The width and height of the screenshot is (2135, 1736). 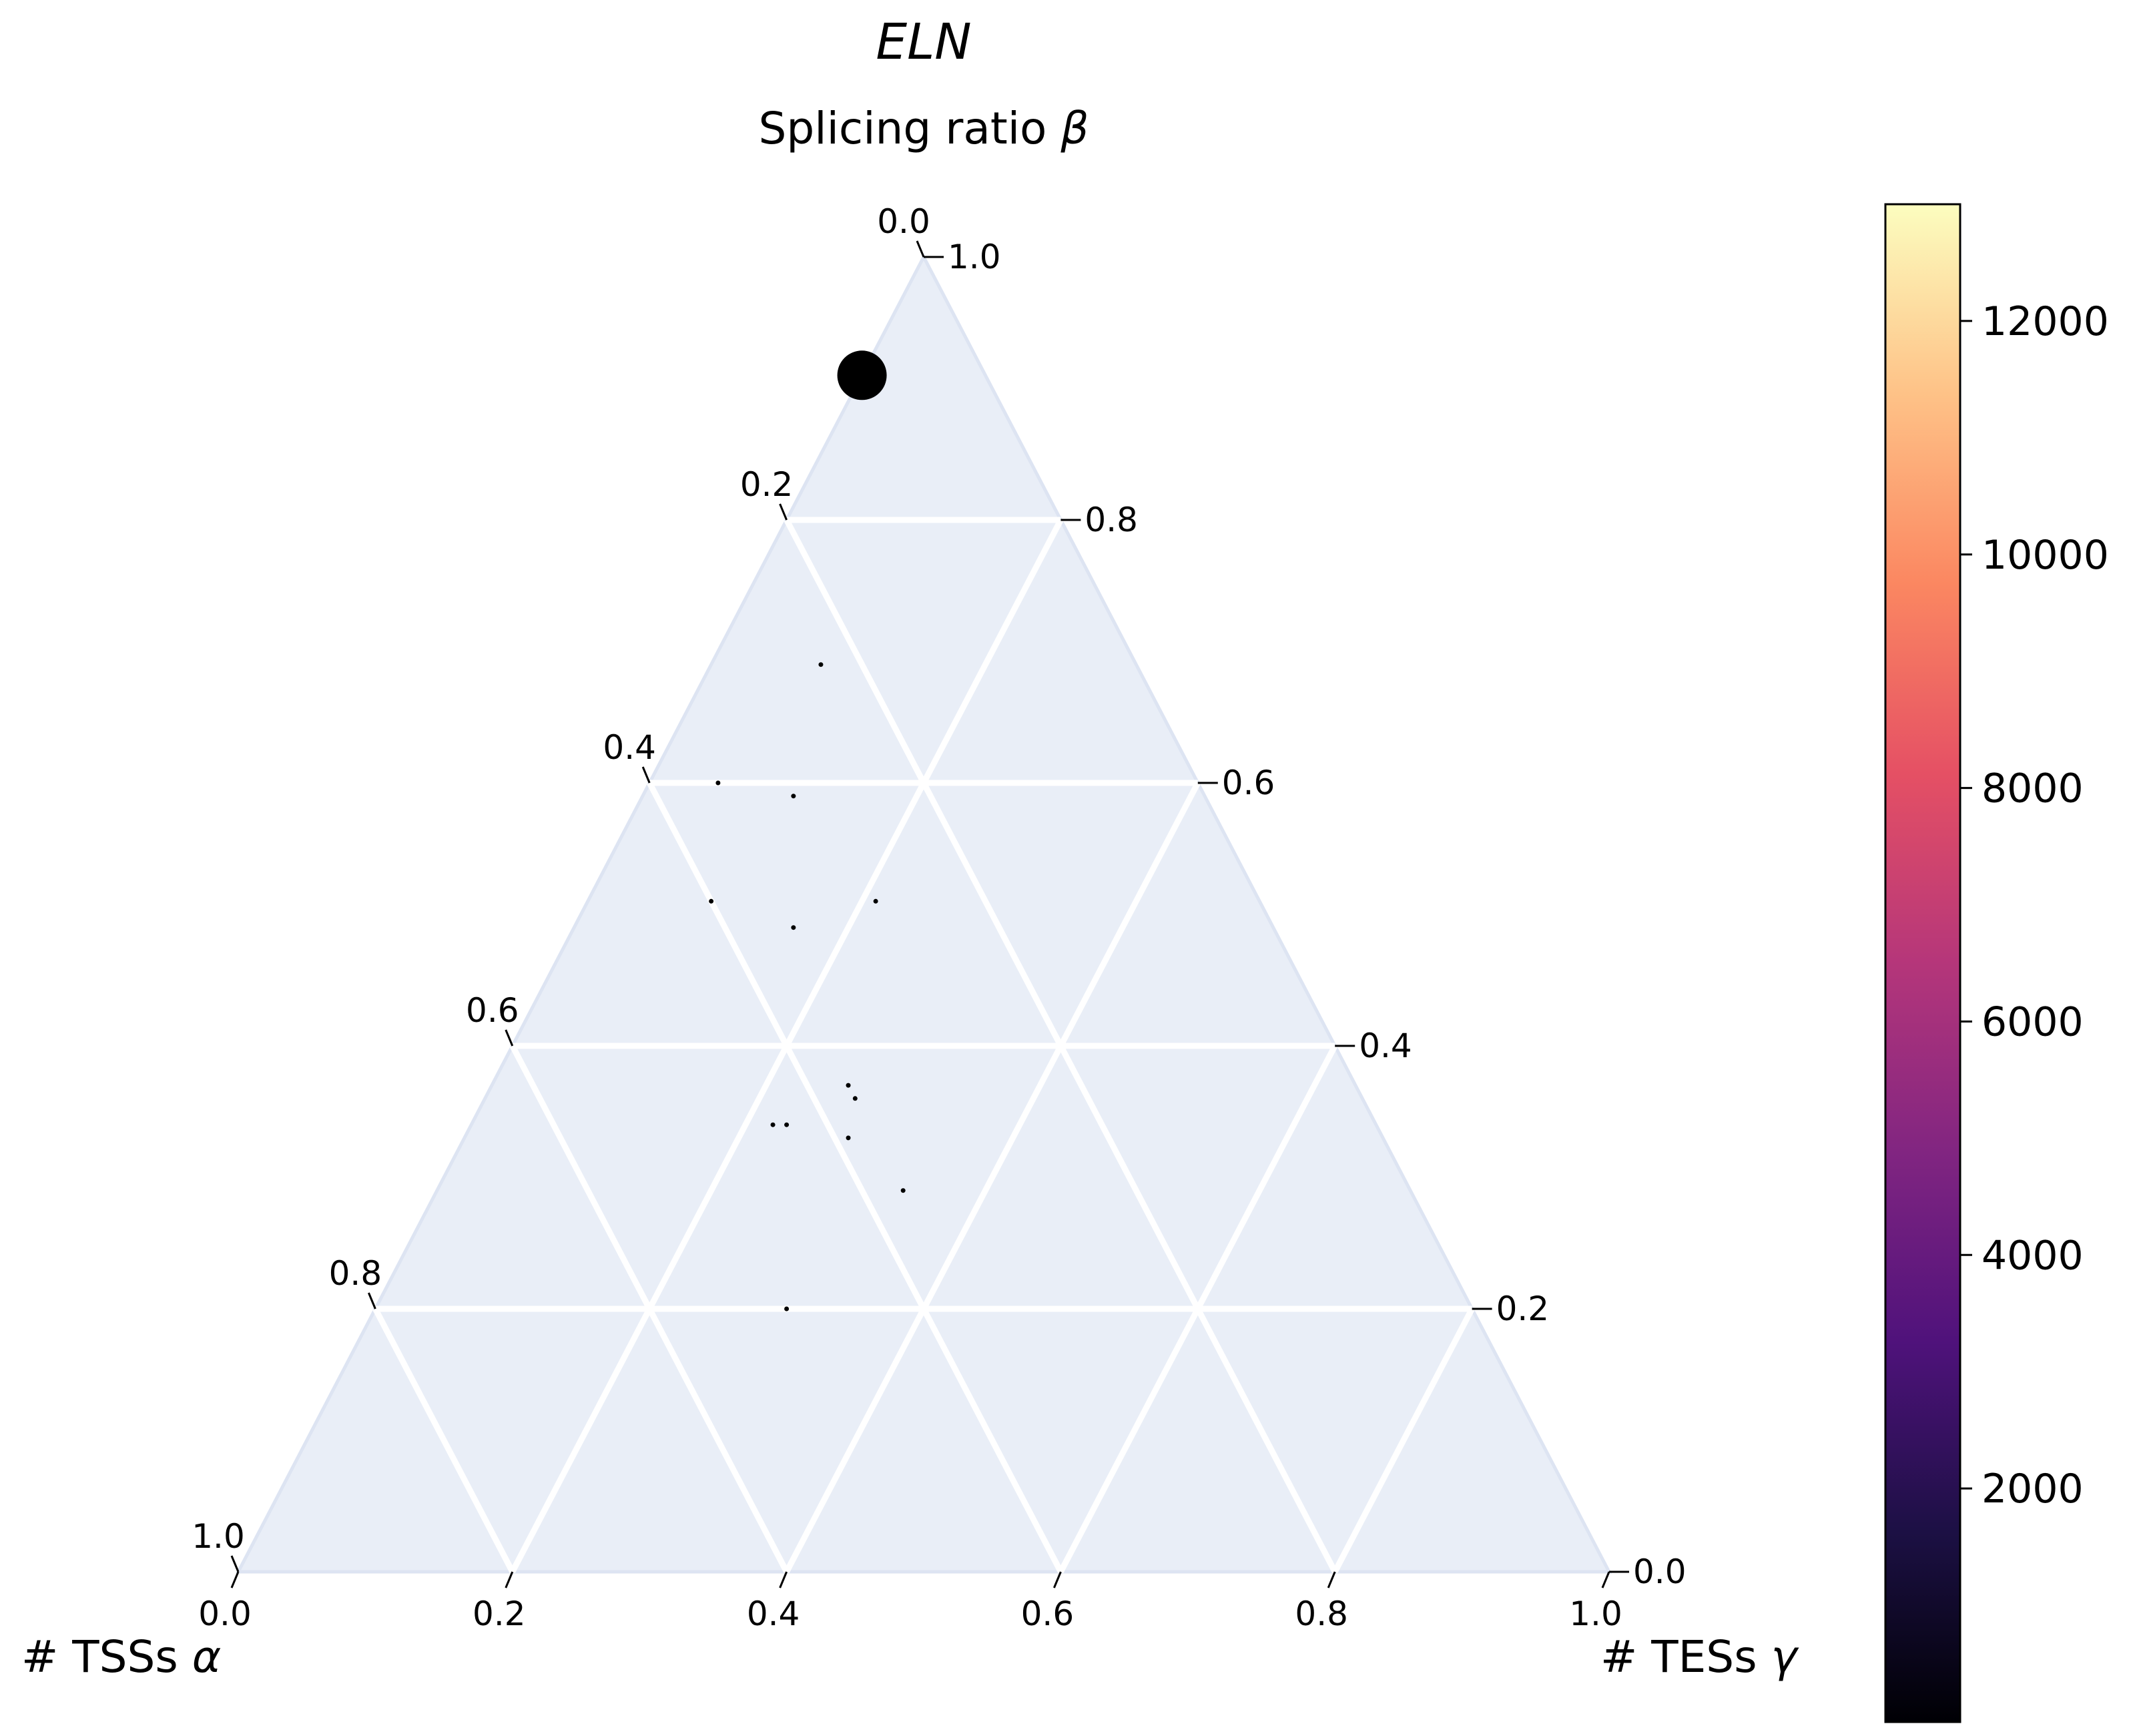 I want to click on colorbar-tick-label: 6000, so click(x=2033, y=1022).